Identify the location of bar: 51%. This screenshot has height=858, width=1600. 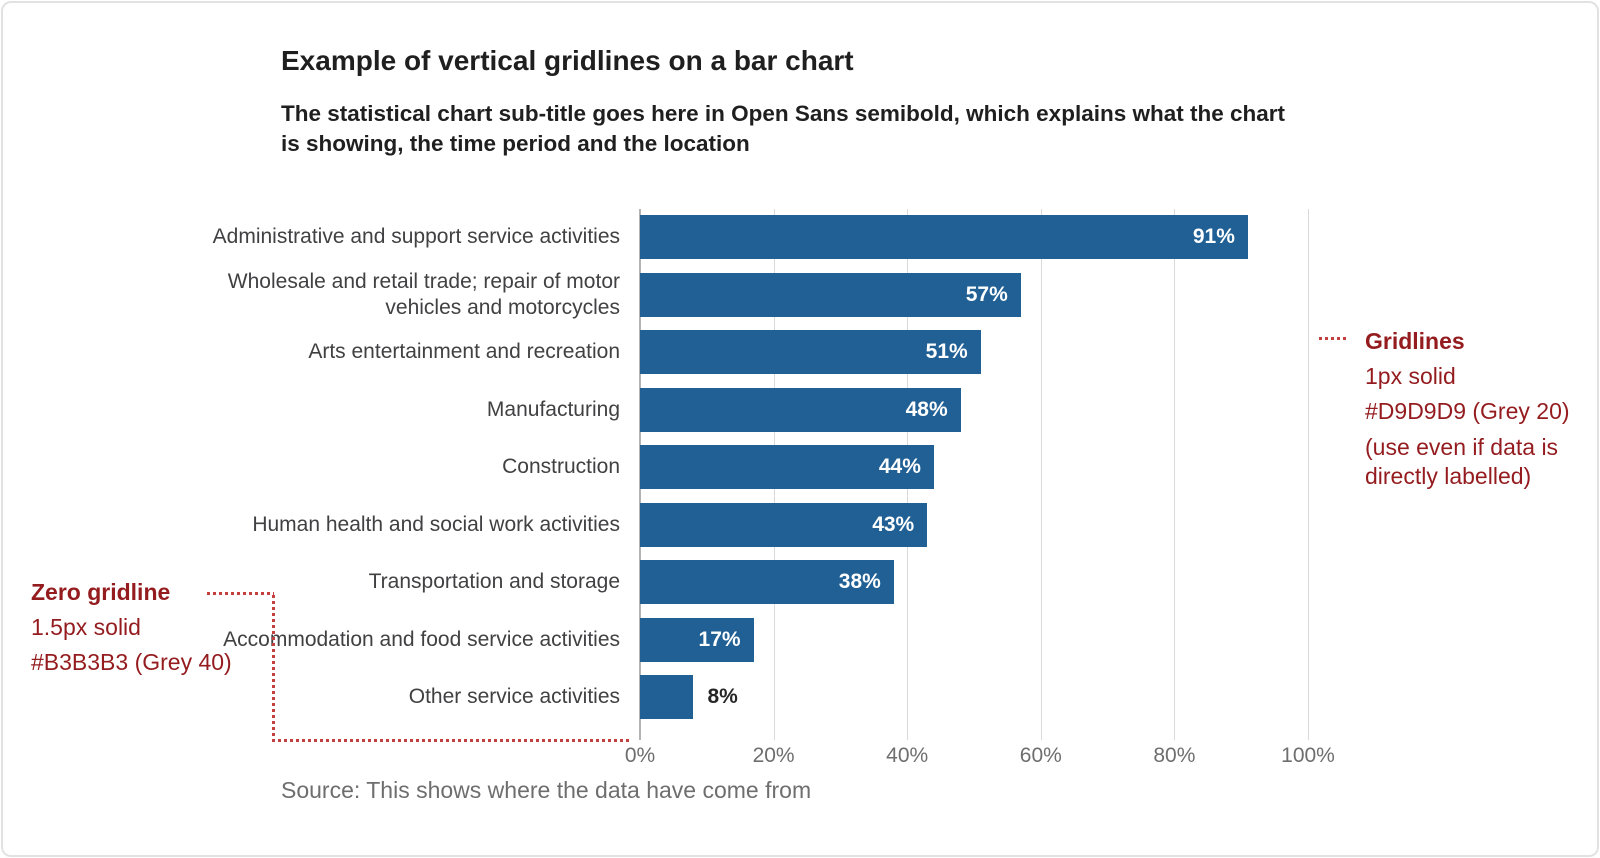
(810, 352).